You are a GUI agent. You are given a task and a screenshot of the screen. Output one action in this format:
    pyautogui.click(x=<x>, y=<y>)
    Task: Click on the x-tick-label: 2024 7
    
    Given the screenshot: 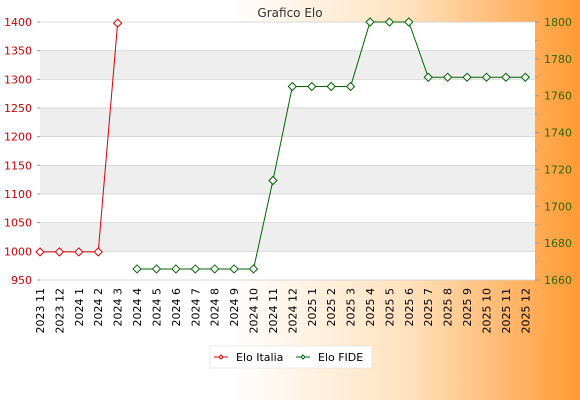 What is the action you would take?
    pyautogui.click(x=195, y=307)
    